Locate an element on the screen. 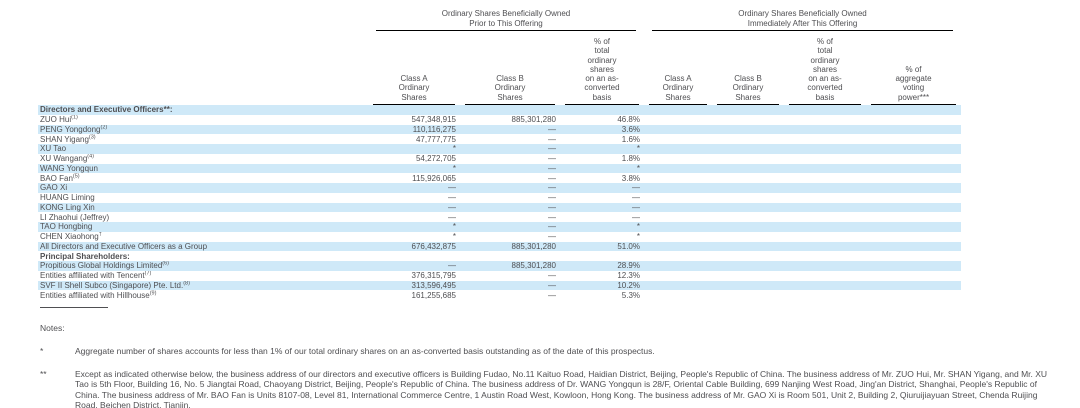 The image size is (1080, 408). note-marker: * is located at coordinates (42, 351).